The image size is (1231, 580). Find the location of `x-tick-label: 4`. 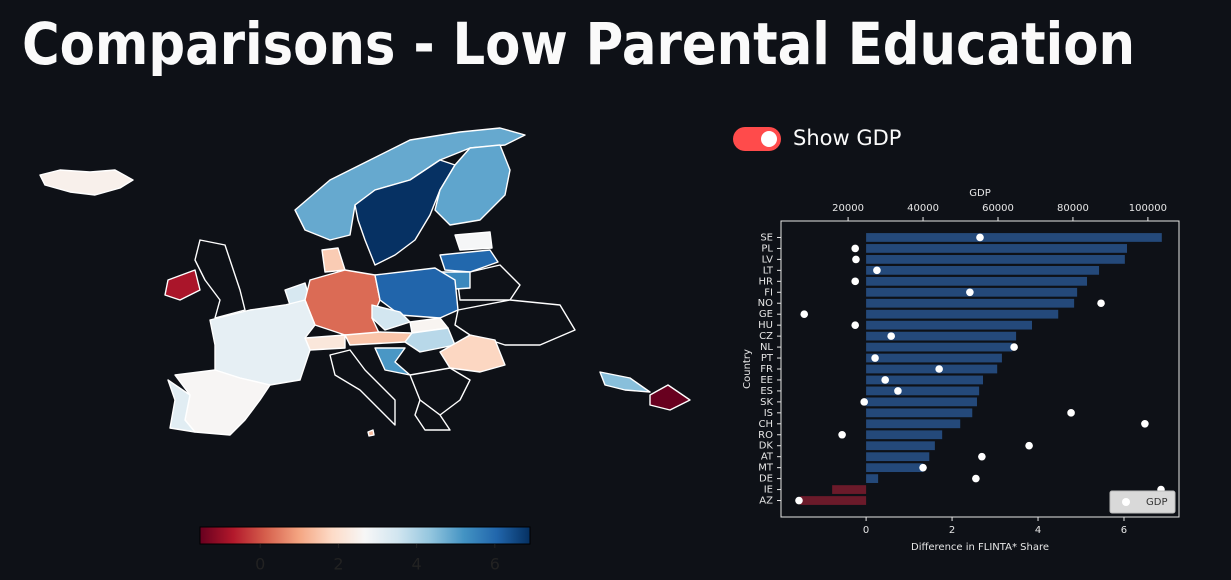

x-tick-label: 4 is located at coordinates (1038, 530).